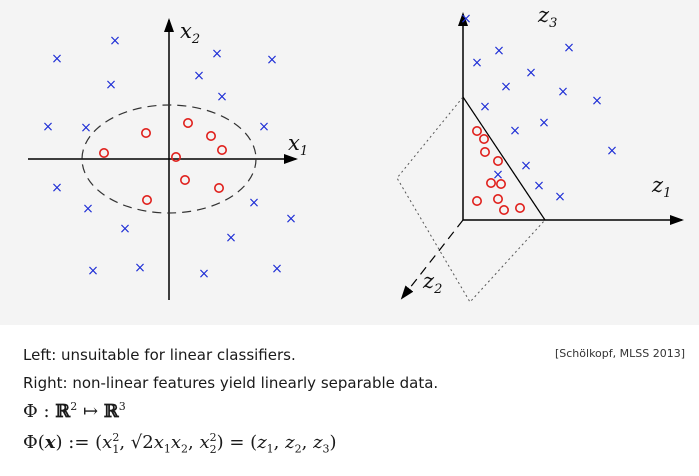 The image size is (699, 476). Describe the element at coordinates (74, 411) in the screenshot. I see `feature-map-signature: Φ : ℝ2 ↦ ℝ3` at that location.